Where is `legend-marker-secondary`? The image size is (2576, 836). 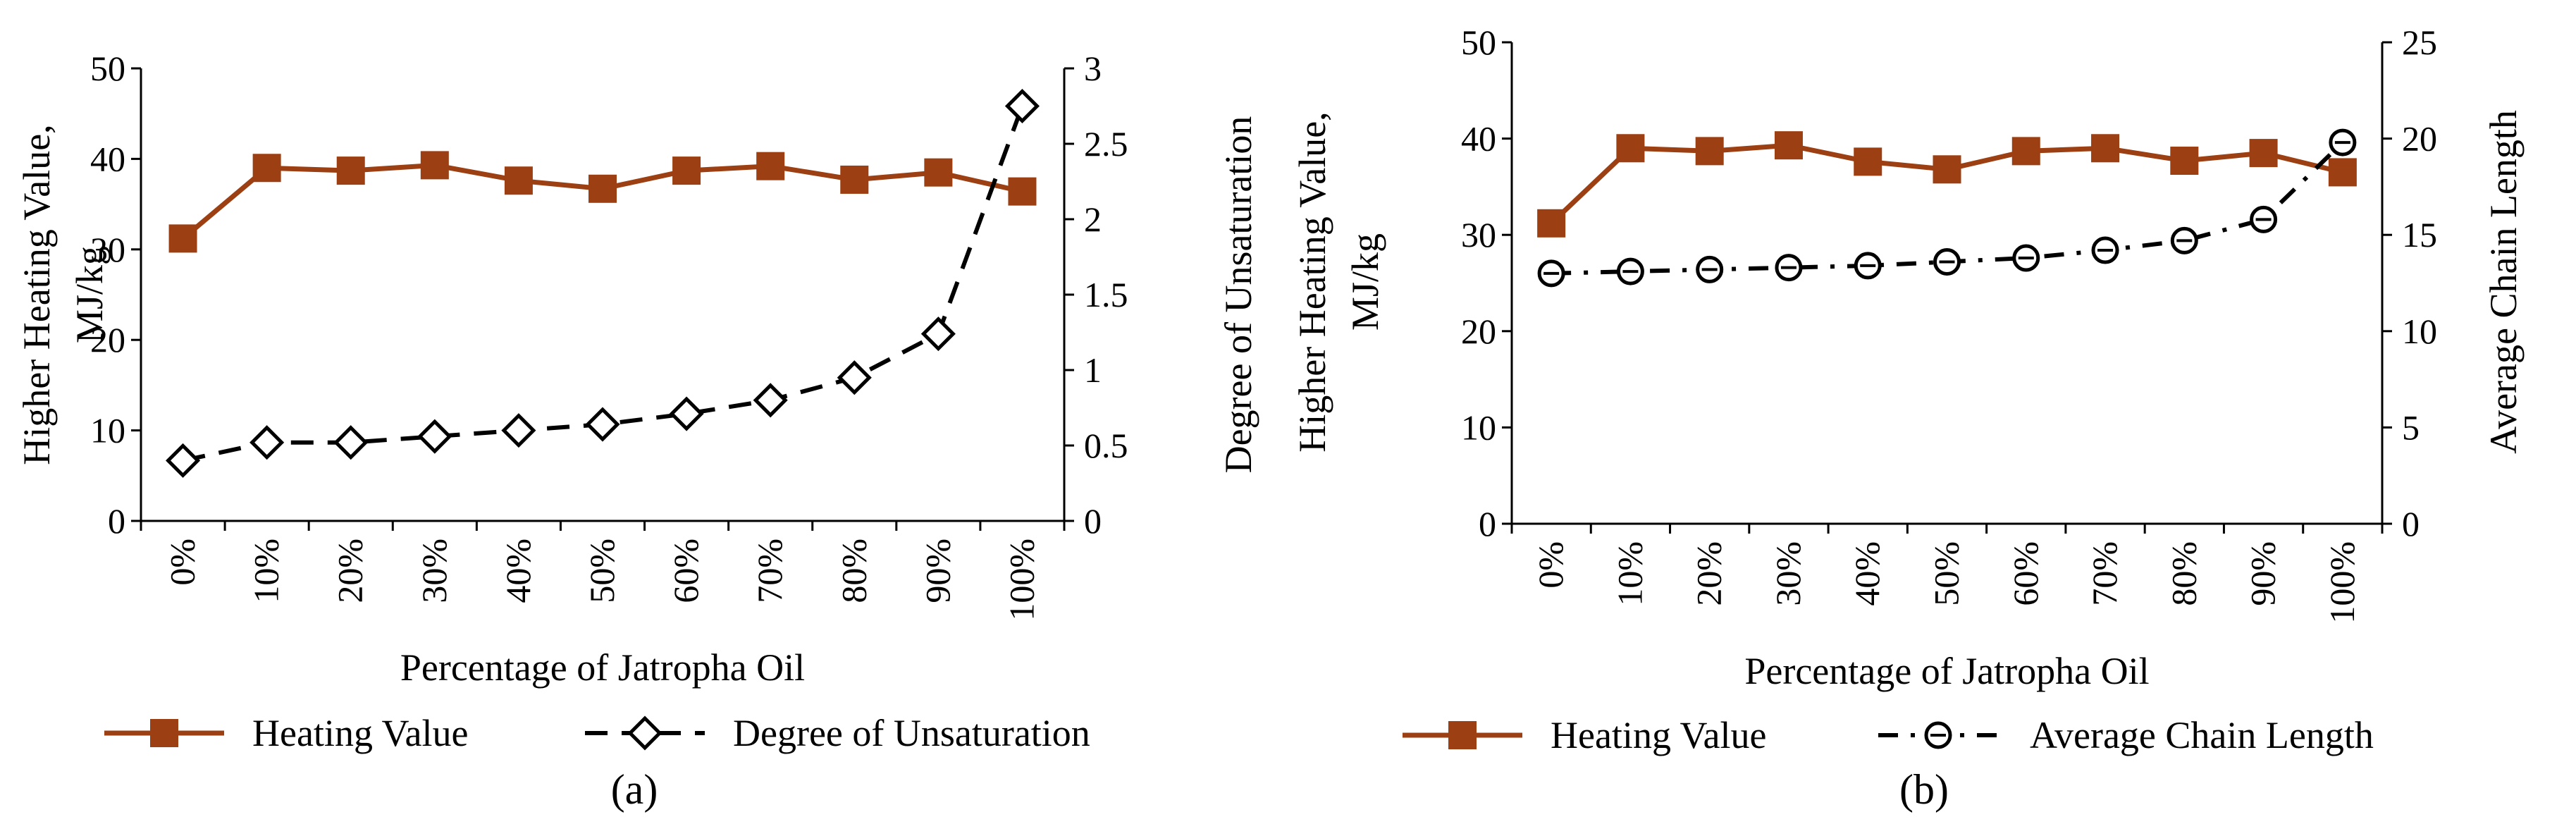 legend-marker-secondary is located at coordinates (645, 733).